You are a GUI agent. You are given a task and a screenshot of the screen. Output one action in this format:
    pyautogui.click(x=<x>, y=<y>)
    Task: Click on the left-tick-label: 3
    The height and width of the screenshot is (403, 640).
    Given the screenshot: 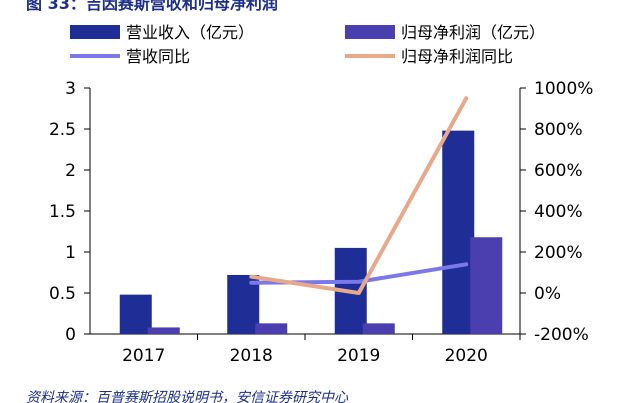 What is the action you would take?
    pyautogui.click(x=70, y=89)
    